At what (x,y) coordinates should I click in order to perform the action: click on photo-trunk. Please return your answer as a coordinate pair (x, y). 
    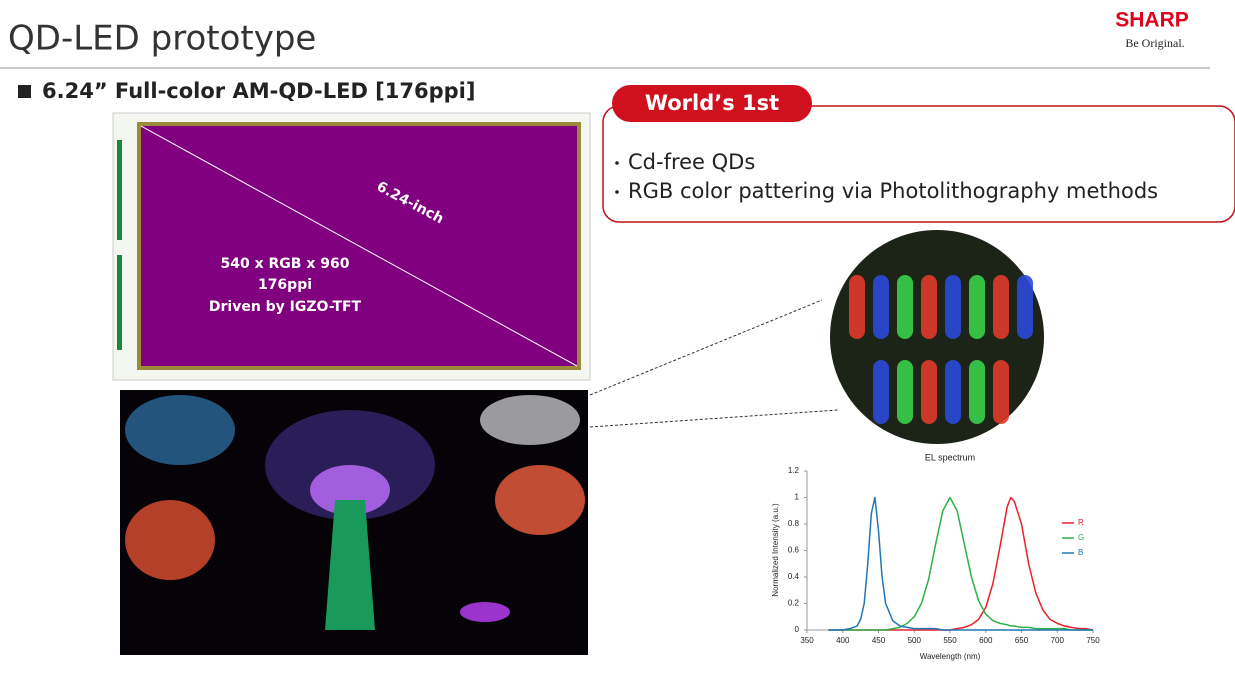
    Looking at the image, I should click on (350, 565).